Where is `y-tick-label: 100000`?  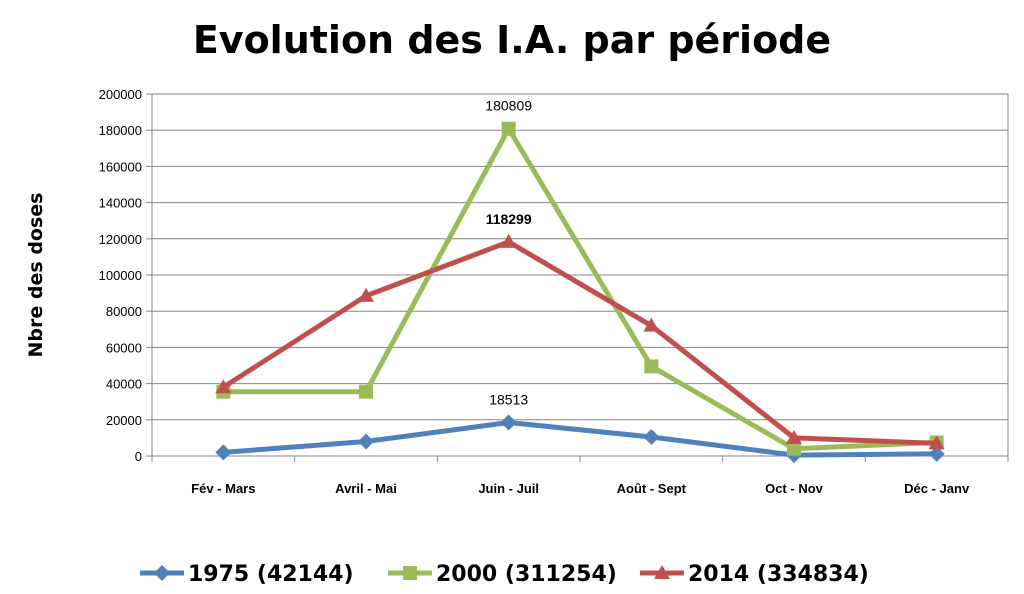
y-tick-label: 100000 is located at coordinates (120, 275).